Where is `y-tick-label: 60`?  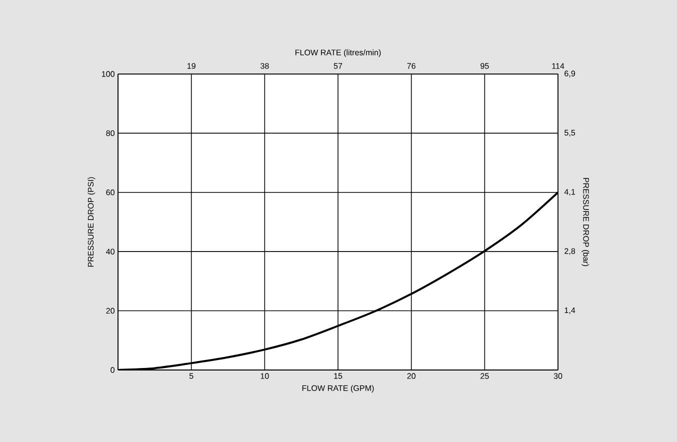
y-tick-label: 60 is located at coordinates (110, 193).